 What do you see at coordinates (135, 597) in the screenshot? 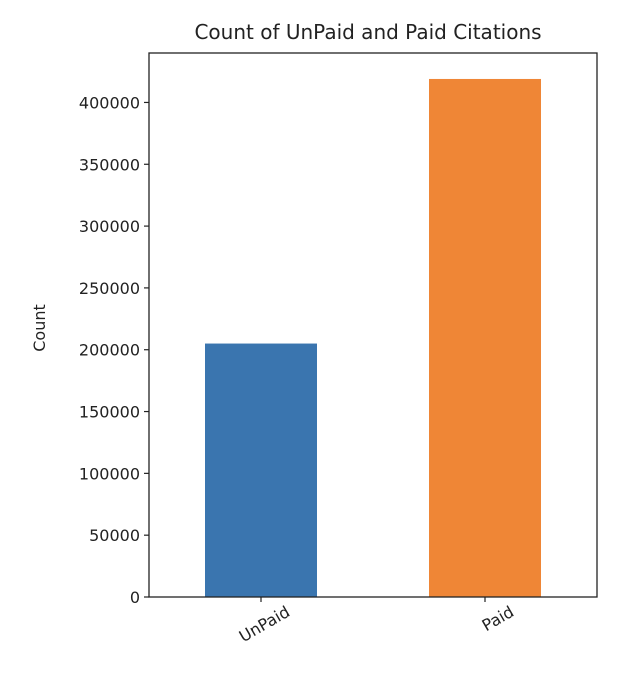
I see `y-tick-label: 0` at bounding box center [135, 597].